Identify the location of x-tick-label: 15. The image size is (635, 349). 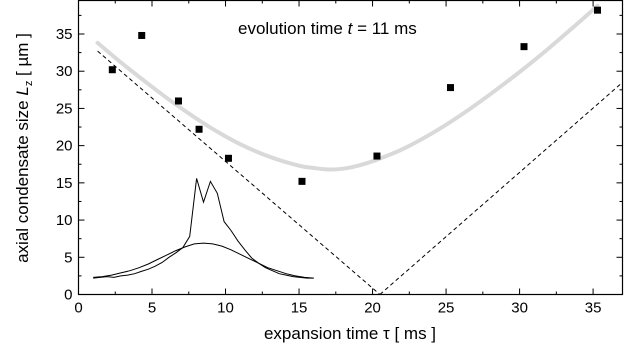
(299, 308).